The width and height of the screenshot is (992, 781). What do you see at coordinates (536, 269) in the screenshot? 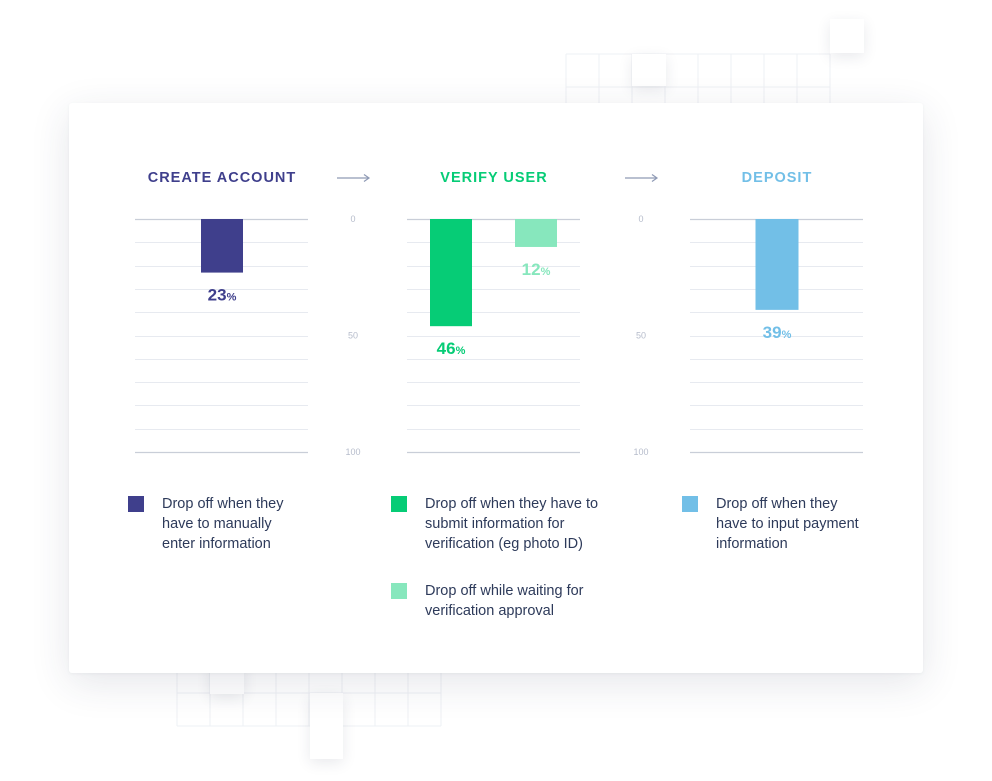
I see `bar-value-label: 12%` at bounding box center [536, 269].